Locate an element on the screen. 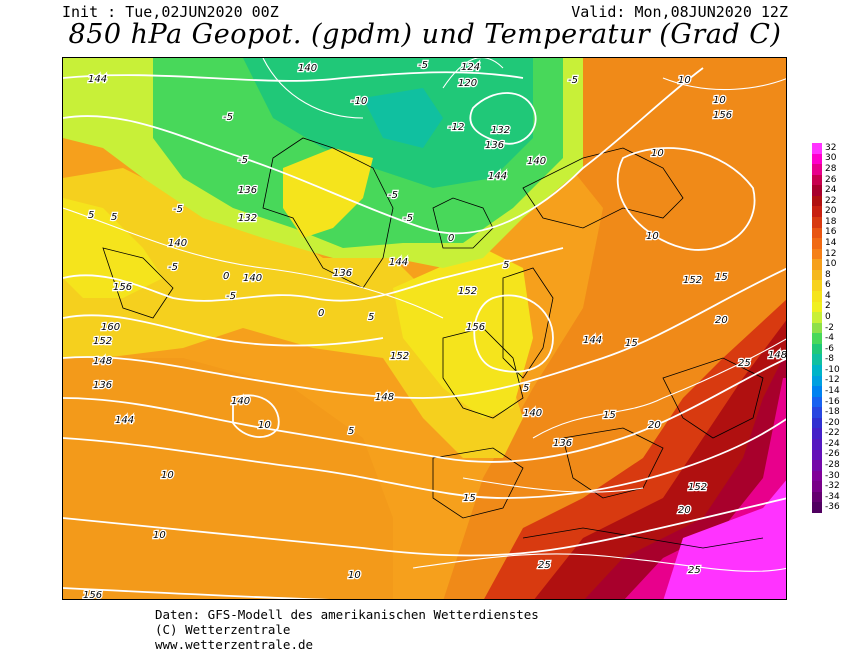 The height and width of the screenshot is (657, 850). geo-label: 120 is located at coordinates (467, 83).